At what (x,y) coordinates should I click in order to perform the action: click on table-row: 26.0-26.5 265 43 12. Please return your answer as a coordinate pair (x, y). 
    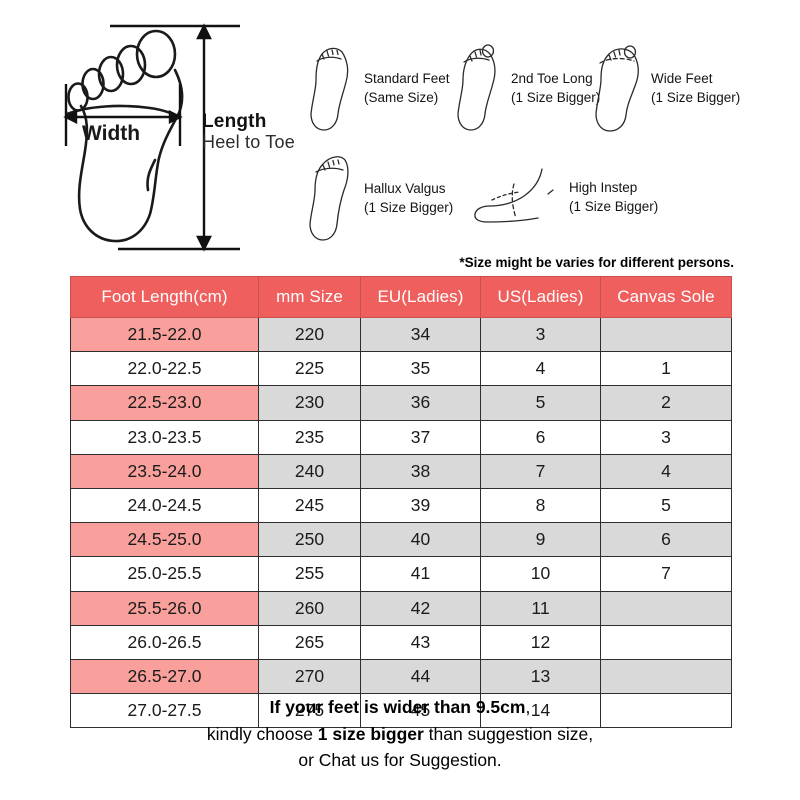
    Looking at the image, I should click on (401, 642).